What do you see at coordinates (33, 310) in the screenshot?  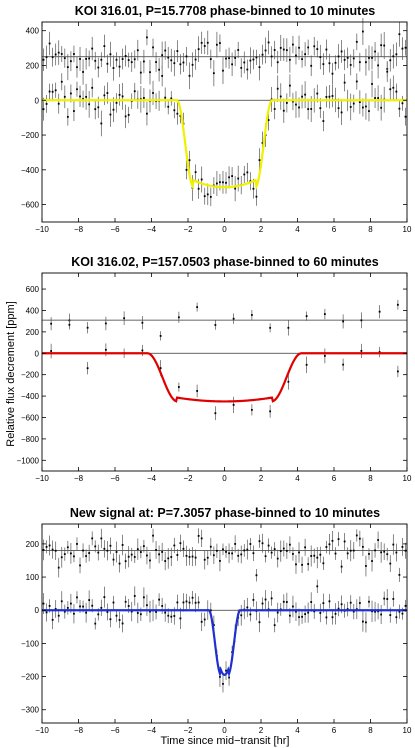 I see `y-tick-label: 400` at bounding box center [33, 310].